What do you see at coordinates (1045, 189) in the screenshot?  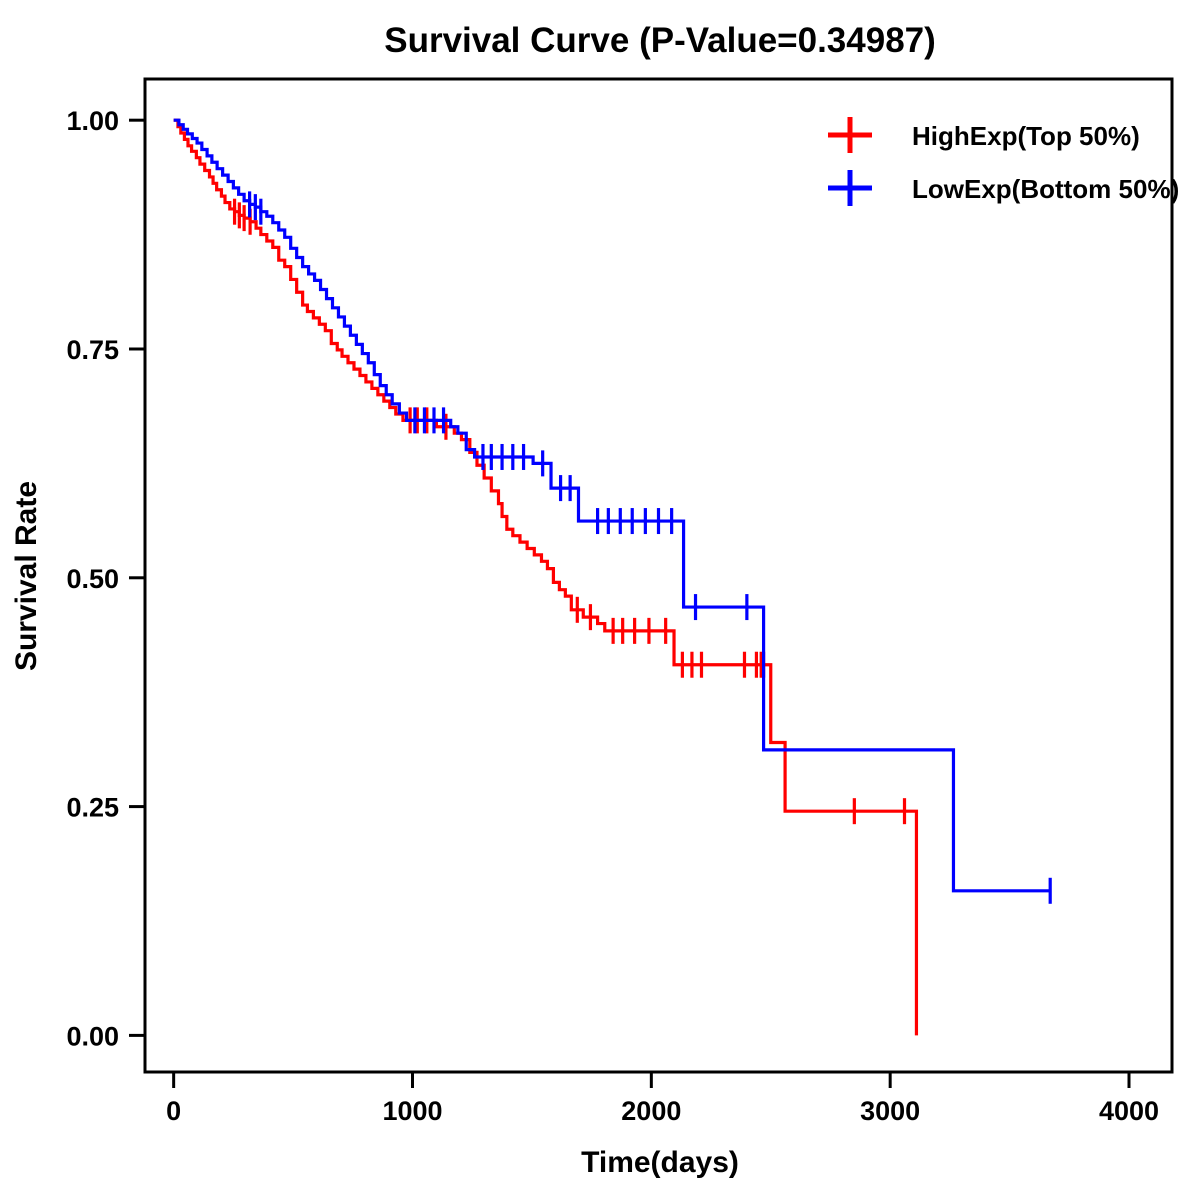 I see `legend-label-1: LowExp(Bottom 50%)` at bounding box center [1045, 189].